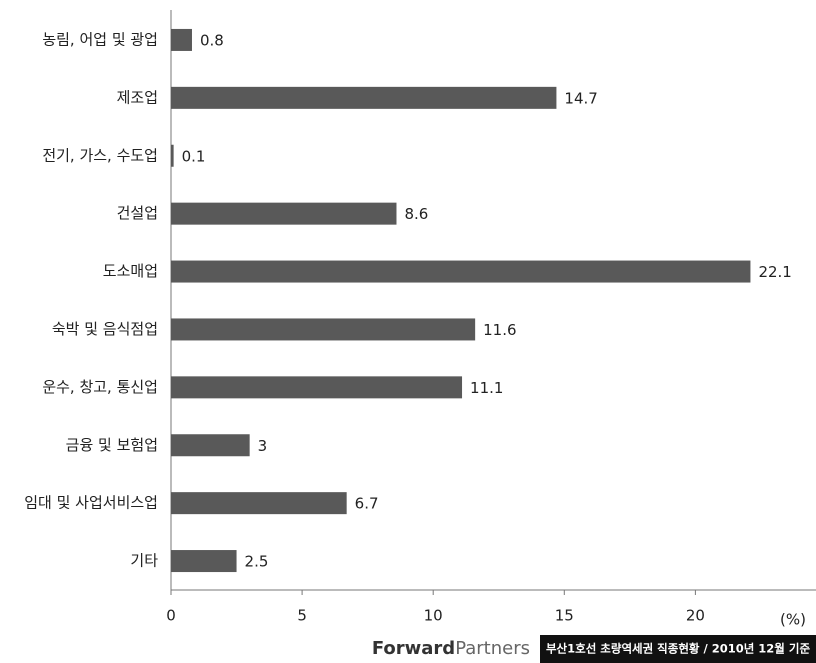  I want to click on x-tick-label: 15, so click(564, 616).